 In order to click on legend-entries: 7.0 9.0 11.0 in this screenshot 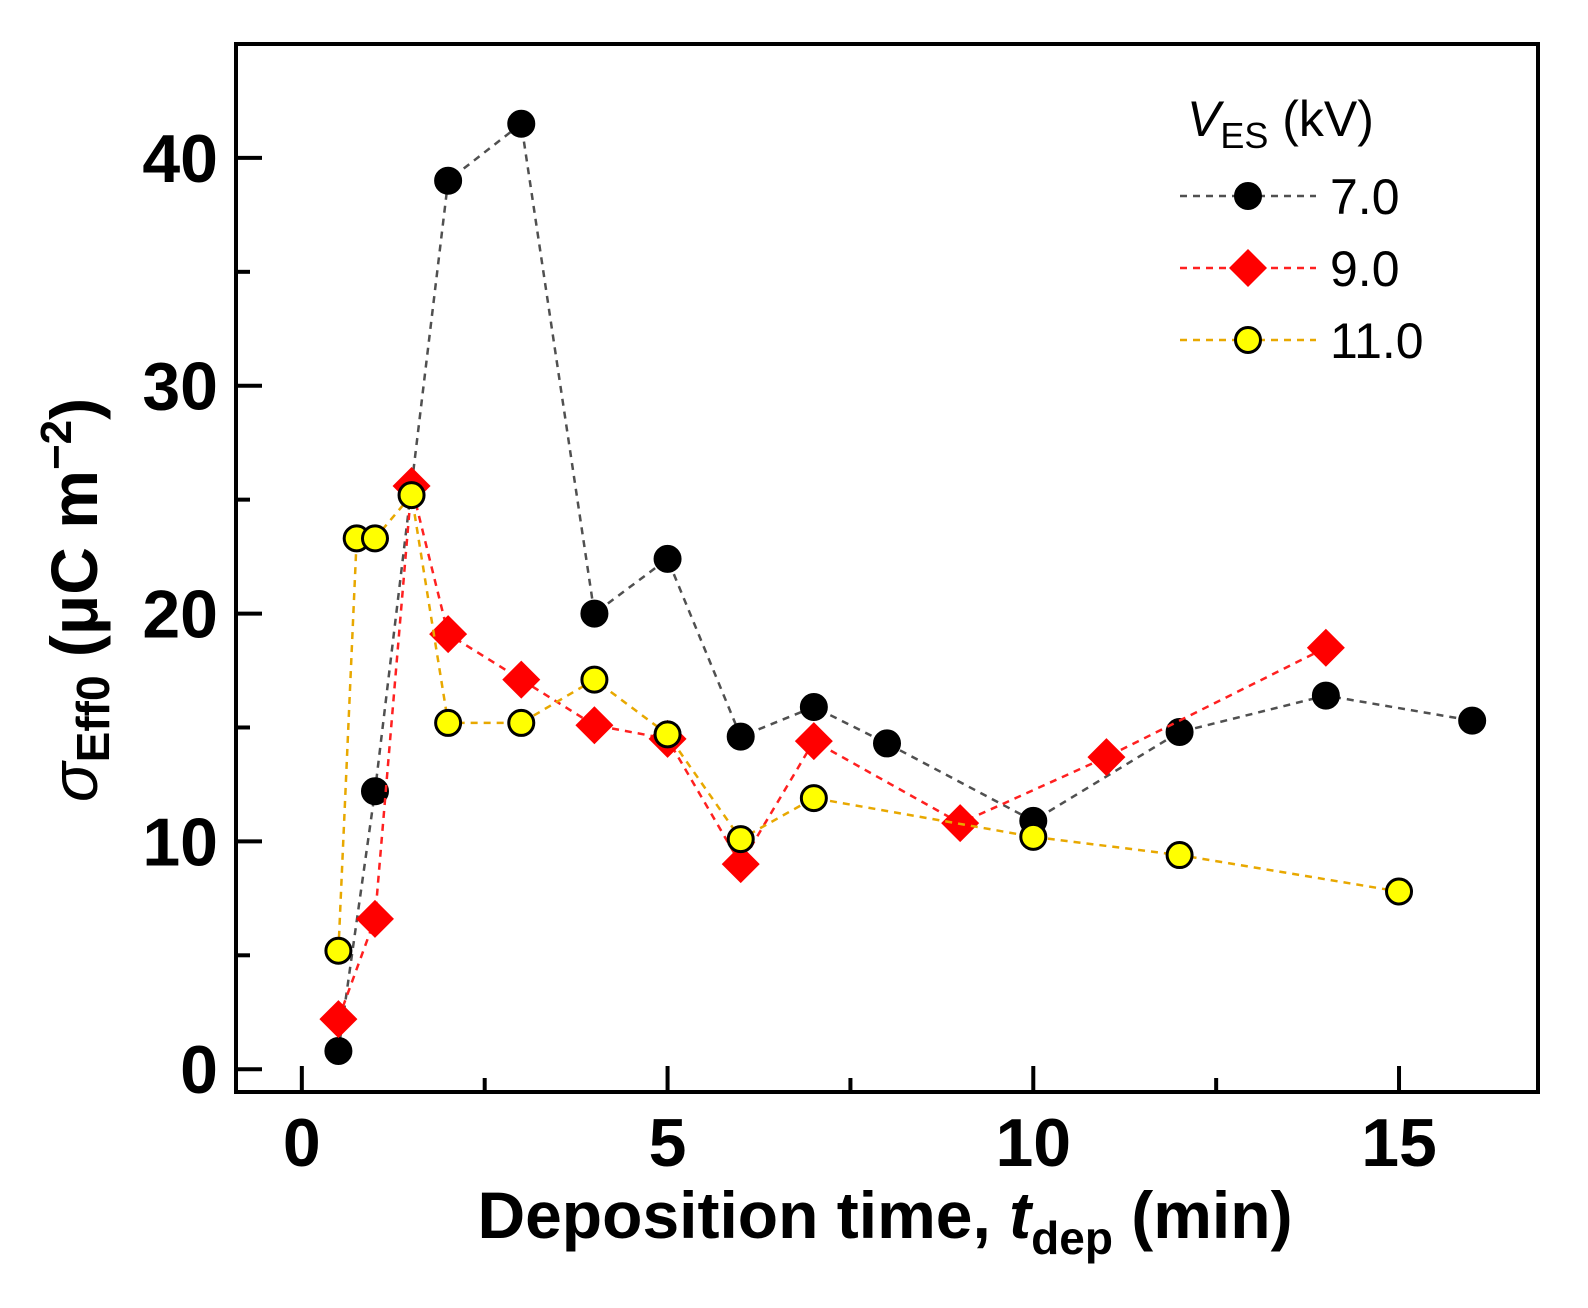, I will do `click(1302, 269)`.